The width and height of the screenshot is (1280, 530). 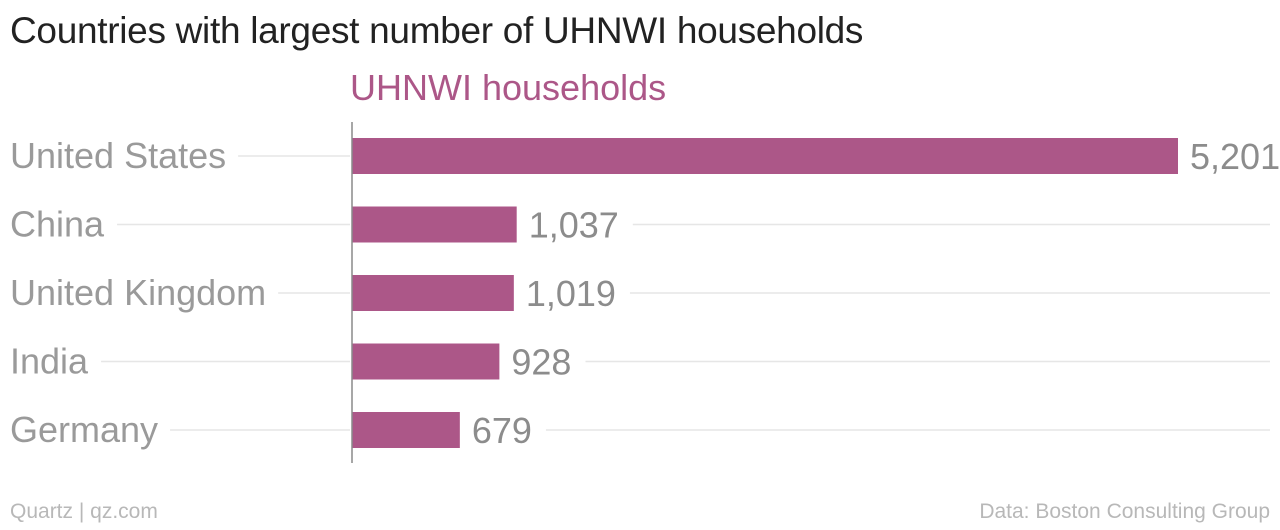 I want to click on category-label: United States, so click(x=118, y=155).